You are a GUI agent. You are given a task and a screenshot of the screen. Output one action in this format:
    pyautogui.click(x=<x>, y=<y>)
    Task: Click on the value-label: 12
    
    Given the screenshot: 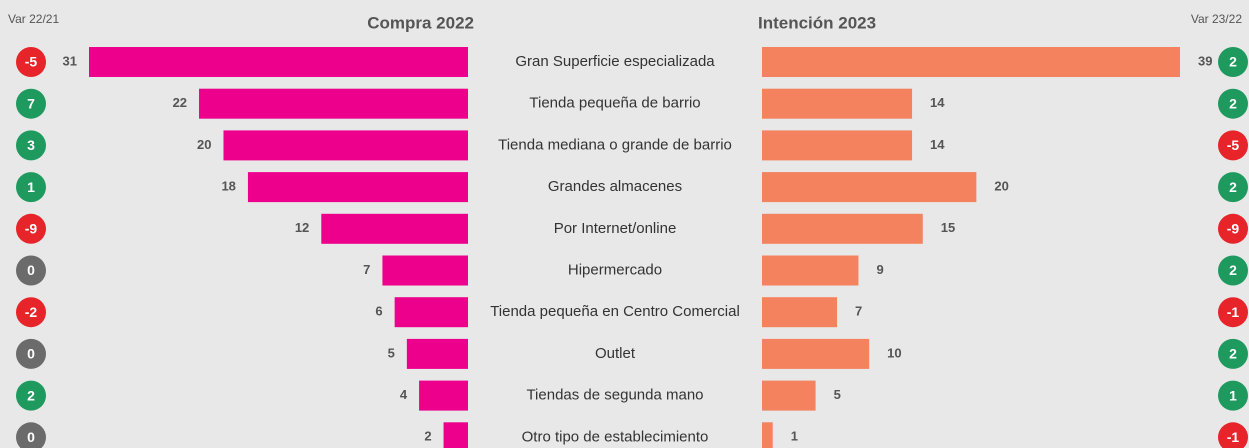 What is the action you would take?
    pyautogui.click(x=302, y=227)
    